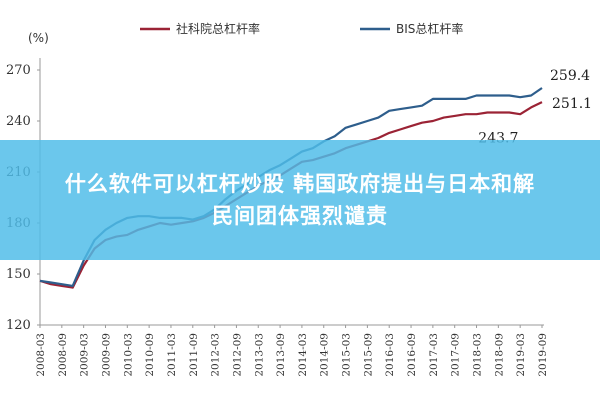  Describe the element at coordinates (128, 355) in the screenshot. I see `x-tick-label: 2010-03` at that location.